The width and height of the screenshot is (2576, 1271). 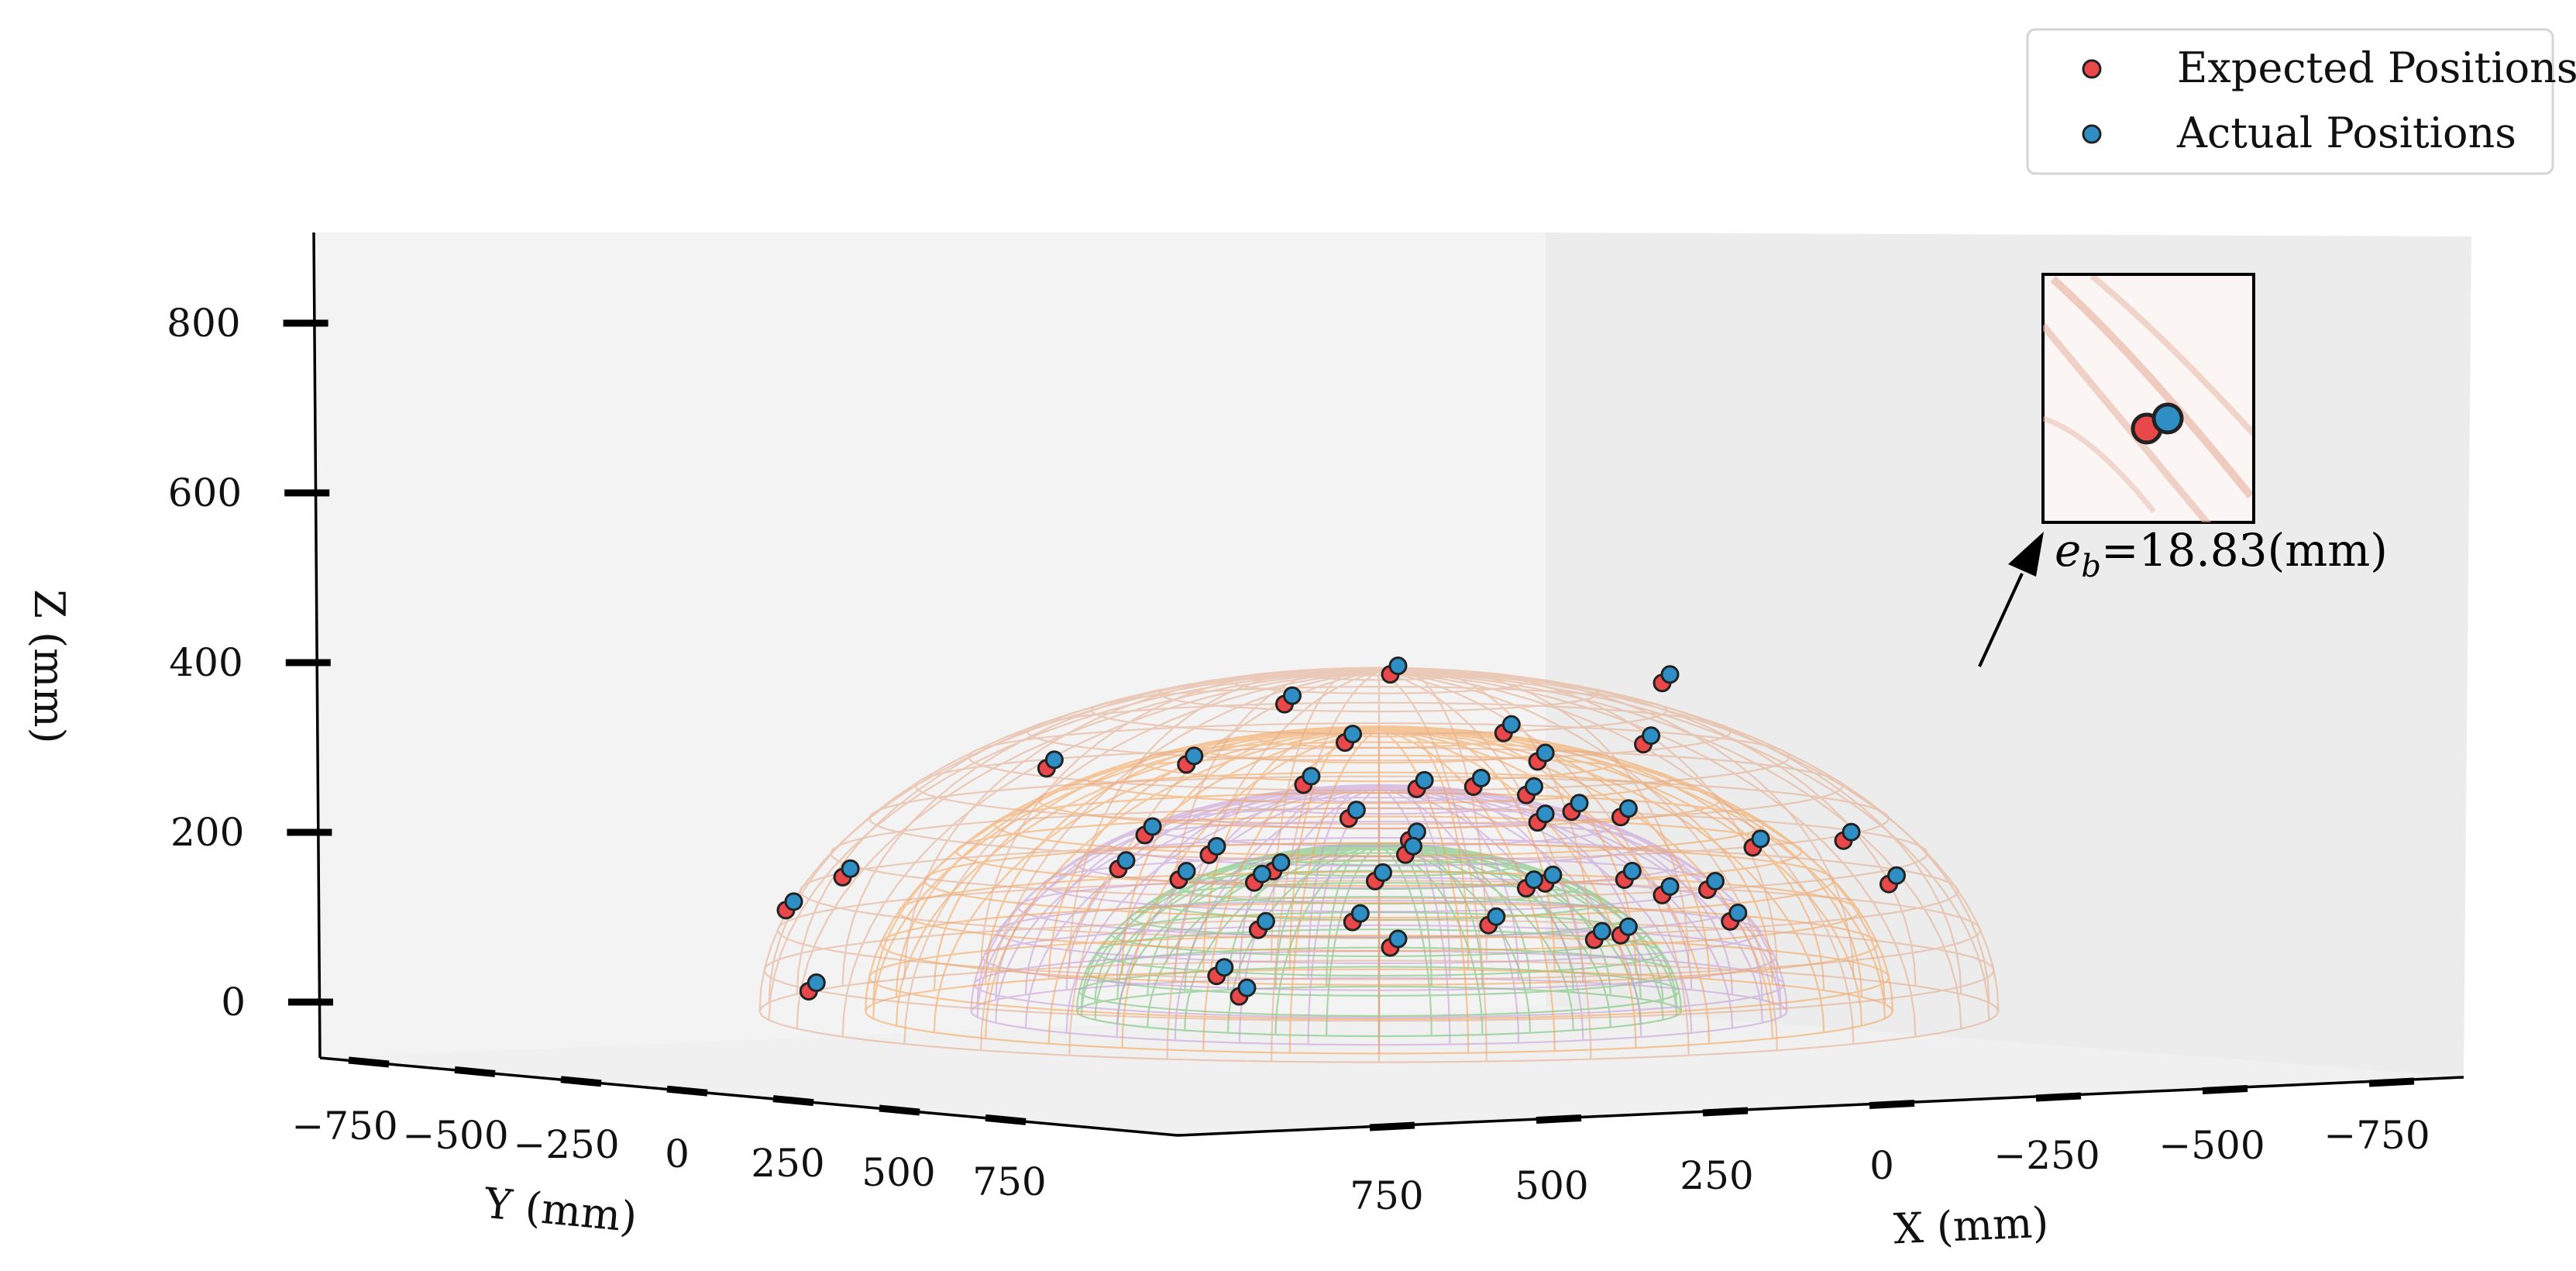 What do you see at coordinates (1716, 1175) in the screenshot?
I see `x-tick-label: 250` at bounding box center [1716, 1175].